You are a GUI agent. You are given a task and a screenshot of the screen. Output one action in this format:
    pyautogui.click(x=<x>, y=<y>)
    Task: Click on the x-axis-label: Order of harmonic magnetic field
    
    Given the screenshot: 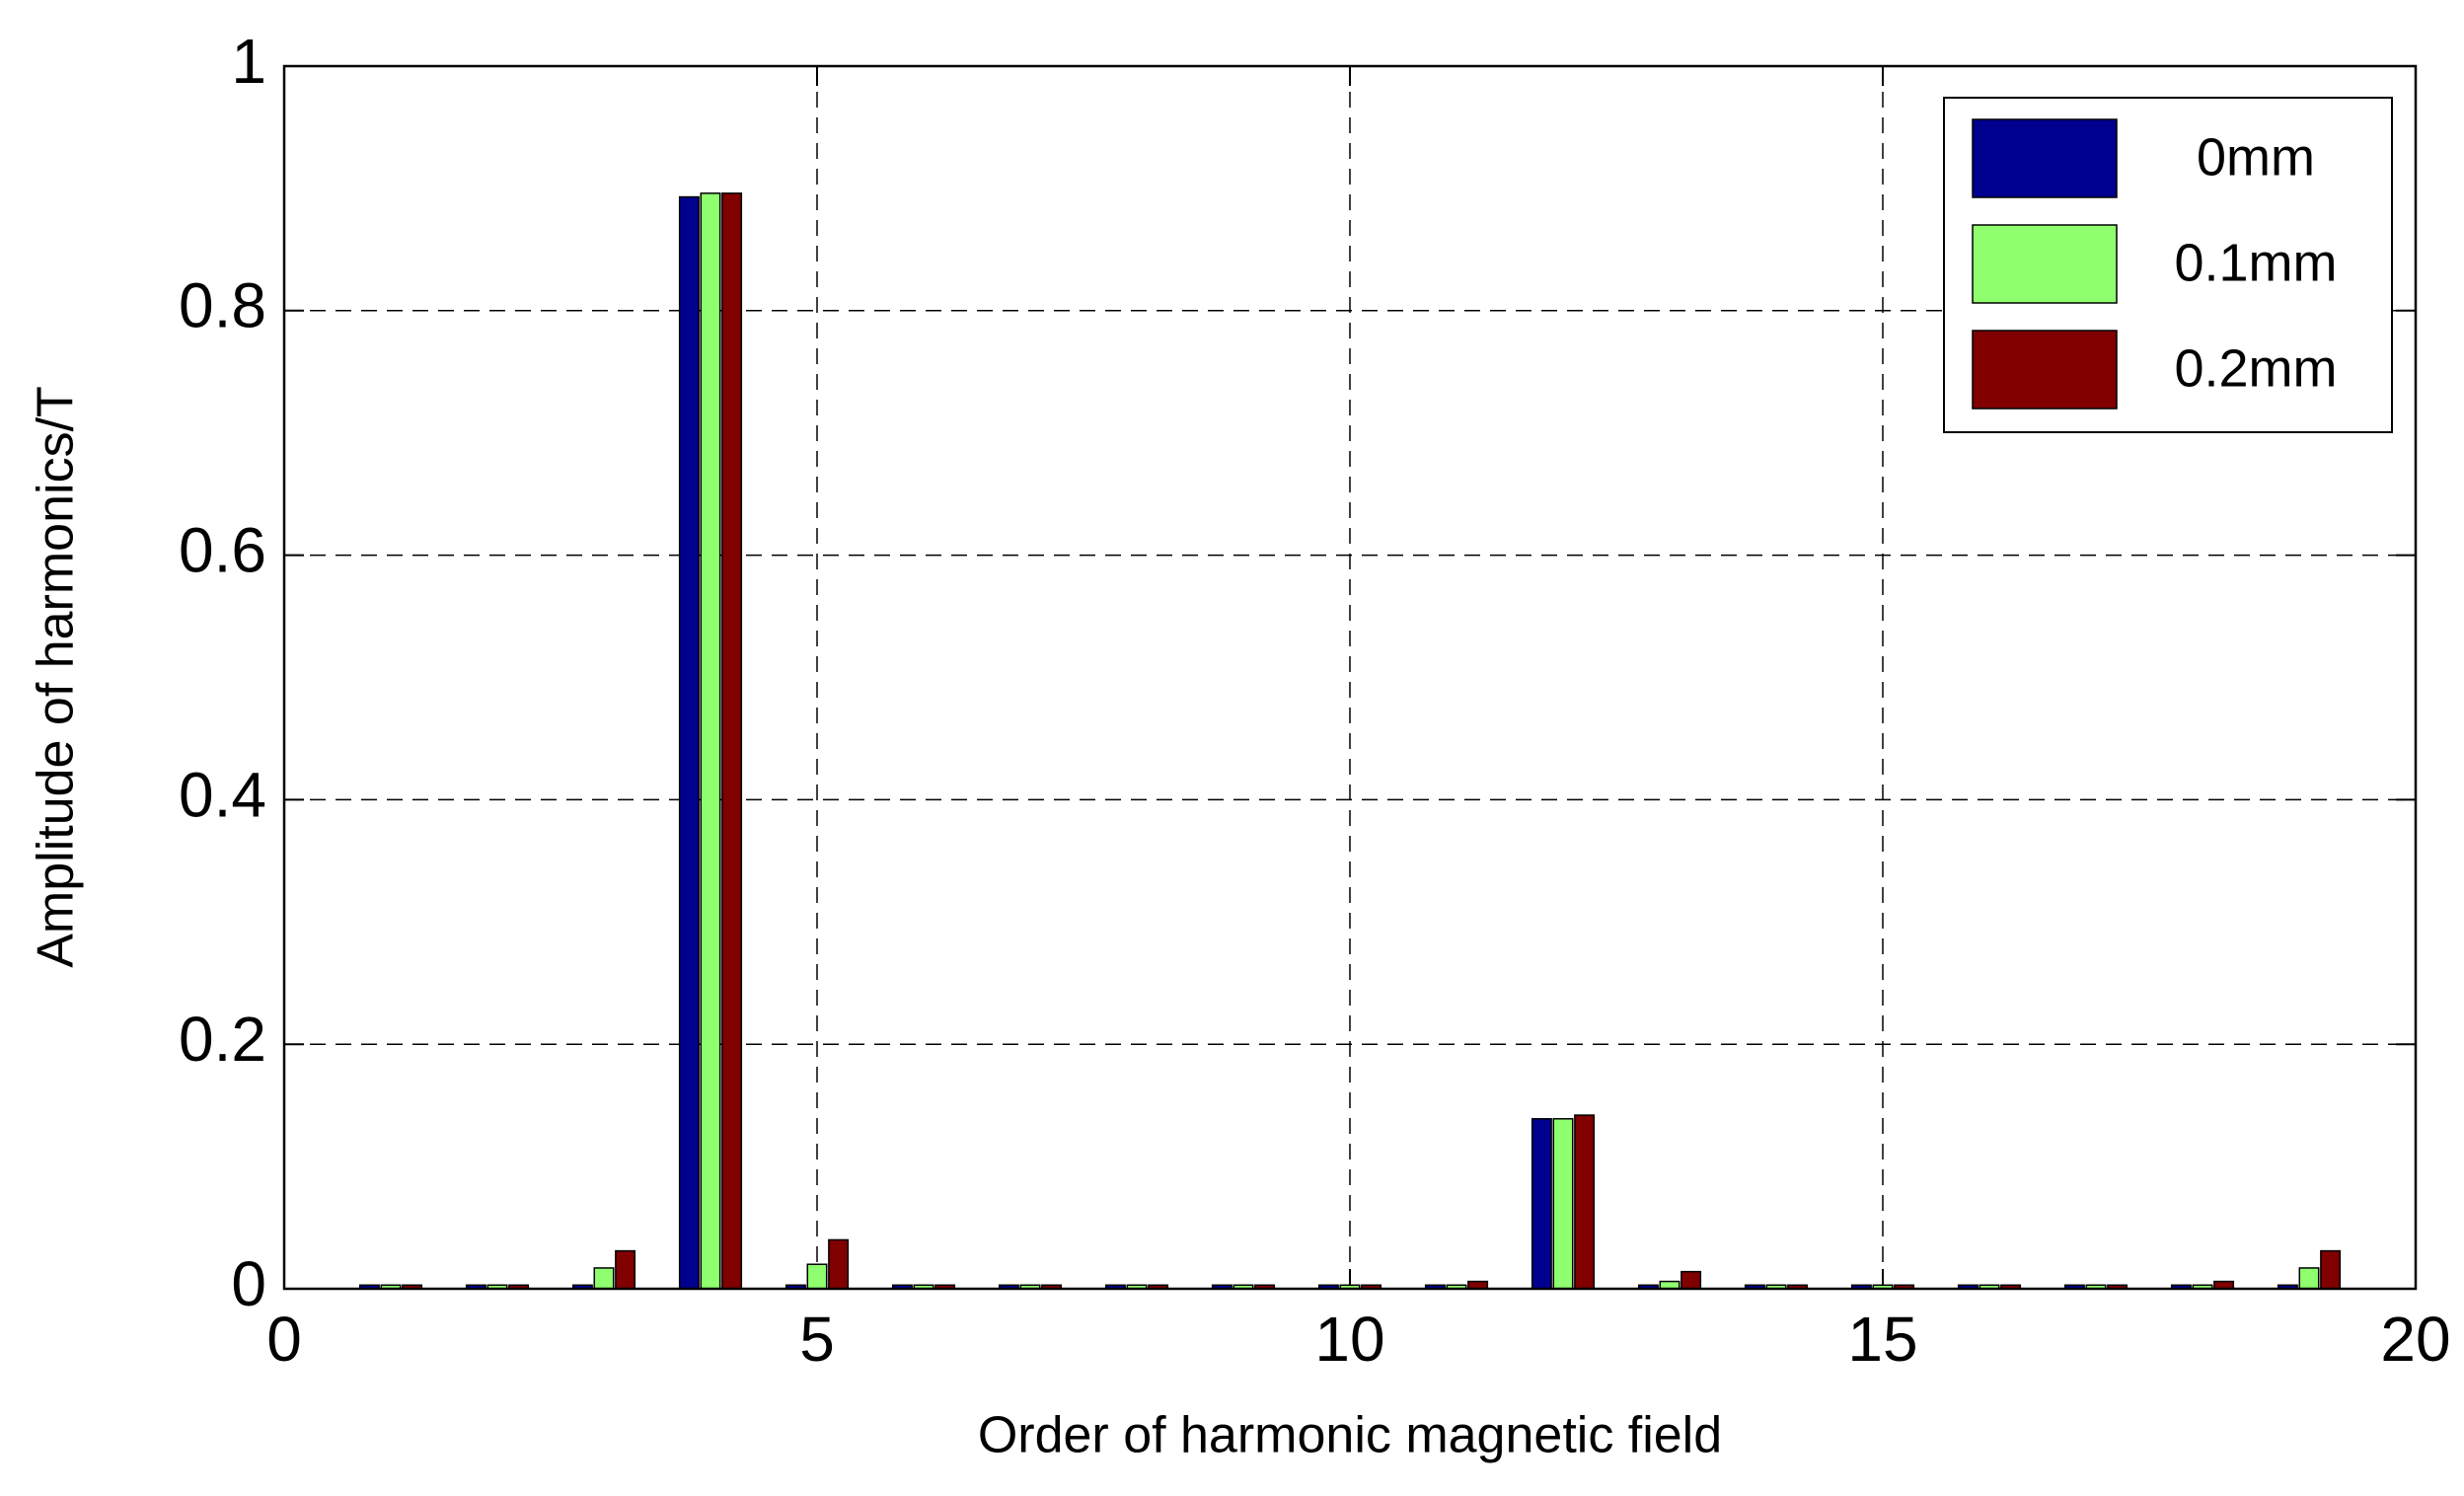 What is the action you would take?
    pyautogui.click(x=1350, y=1435)
    